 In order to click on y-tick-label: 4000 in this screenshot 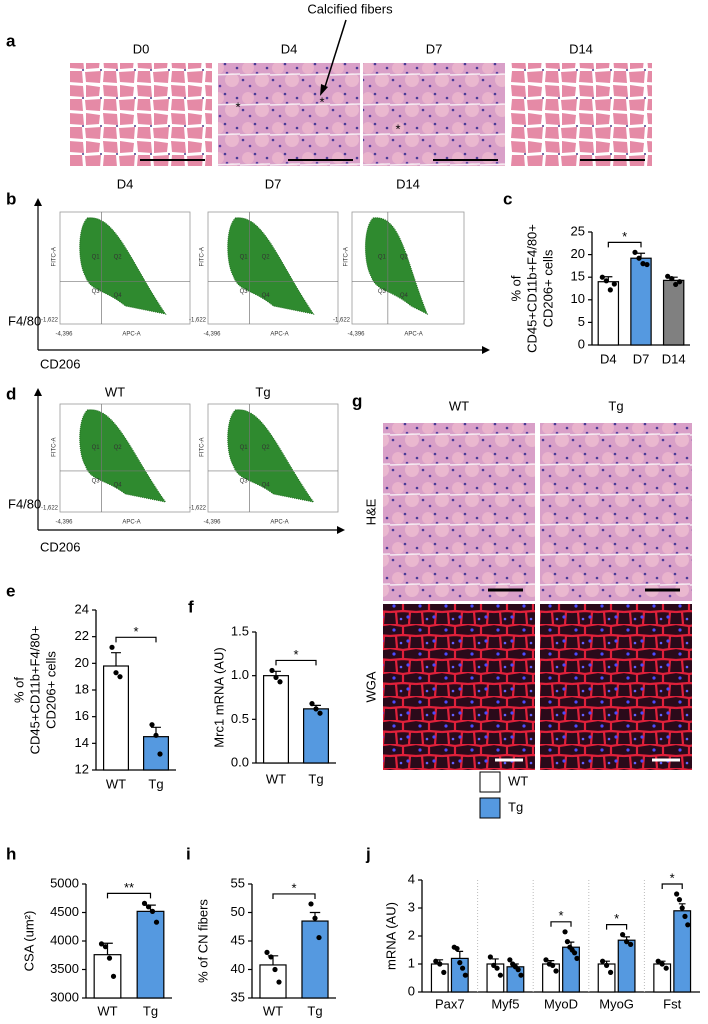, I will do `click(64, 939)`.